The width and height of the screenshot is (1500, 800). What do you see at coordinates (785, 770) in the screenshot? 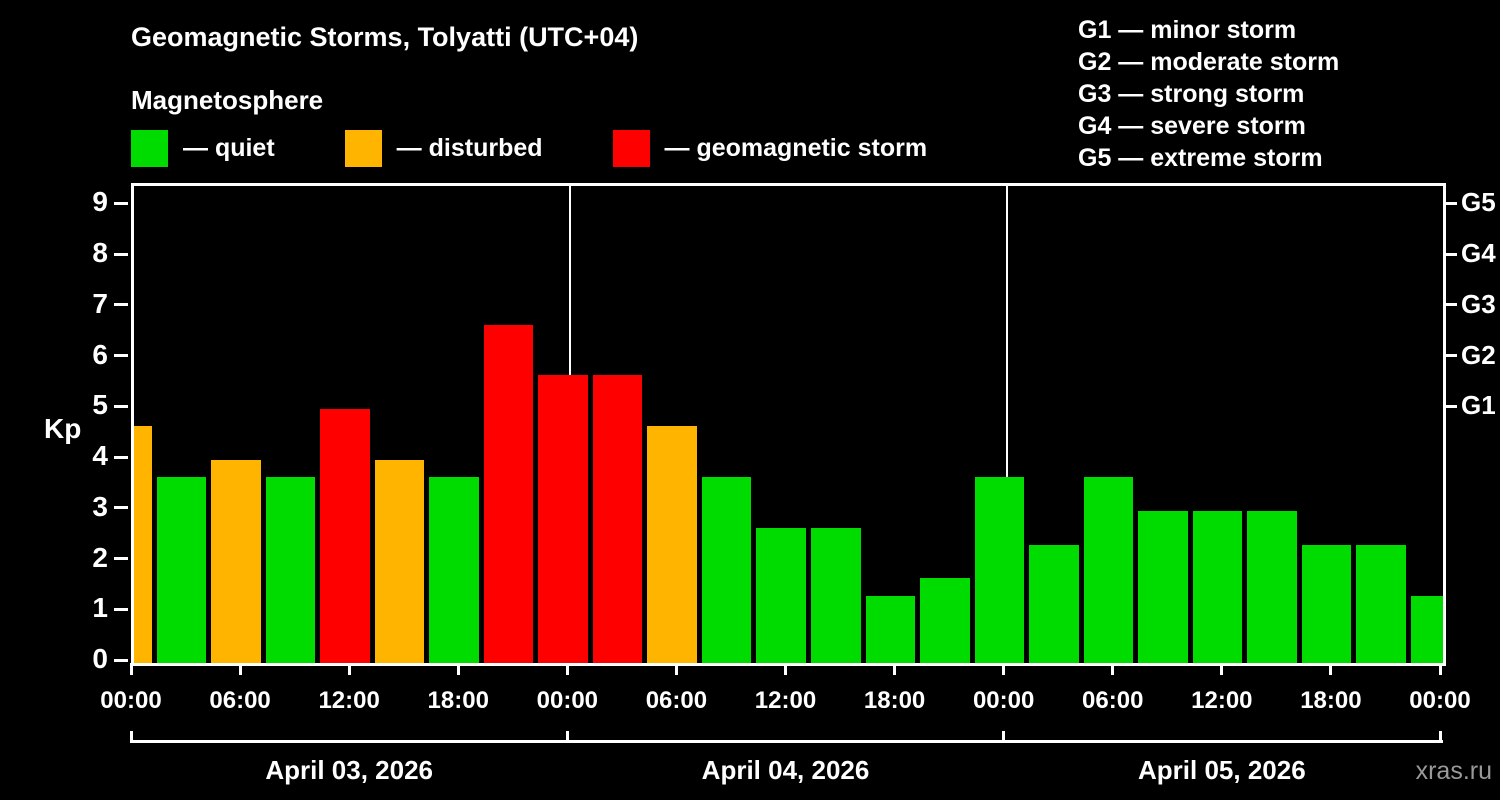
I see `date-label: April 04, 2026` at bounding box center [785, 770].